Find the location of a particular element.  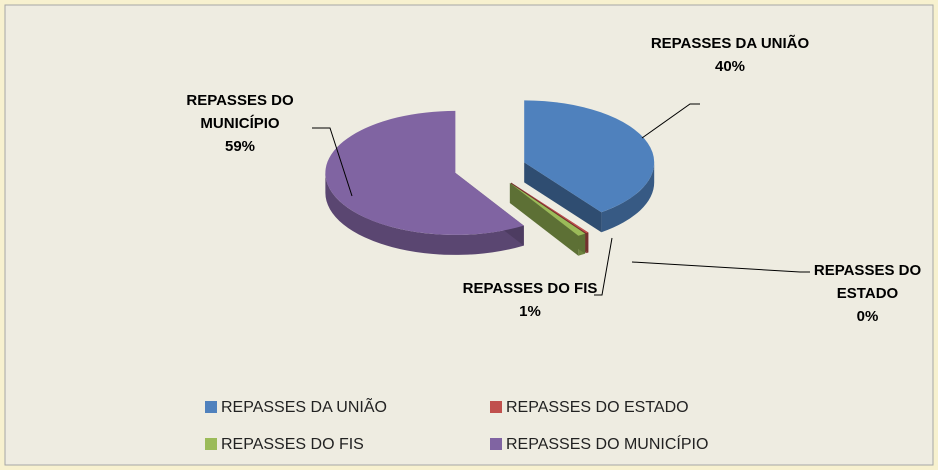

legend-label: REPASSES DO ESTADO is located at coordinates (597, 407).